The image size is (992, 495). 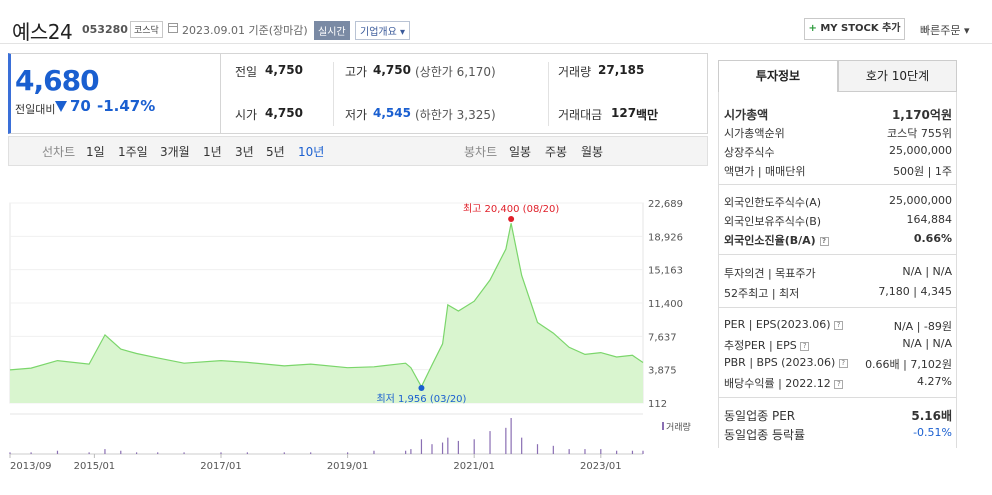 What do you see at coordinates (786, 362) in the screenshot?
I see `pbr-label: PBR | BPS (2023.06) ?` at bounding box center [786, 362].